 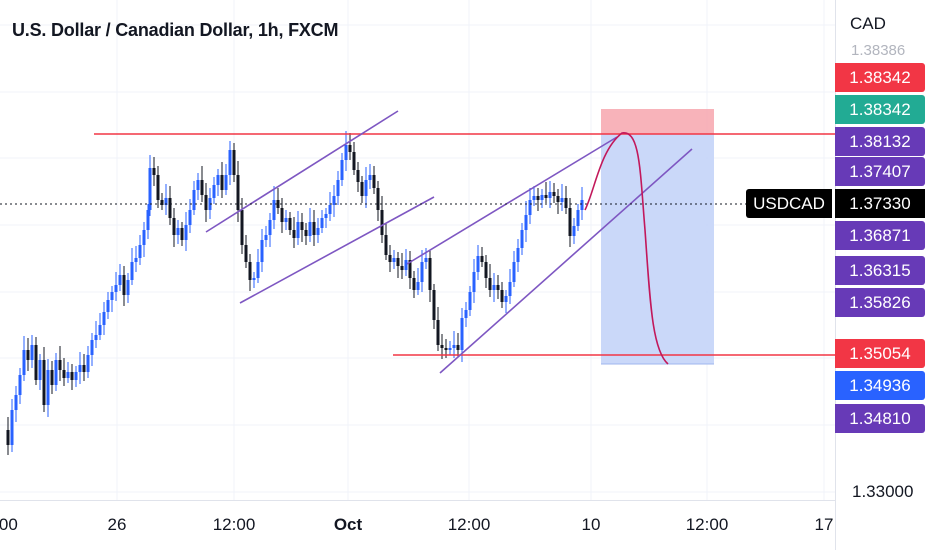 I want to click on price-badge-channel-mid: 1.36871, so click(x=880, y=235).